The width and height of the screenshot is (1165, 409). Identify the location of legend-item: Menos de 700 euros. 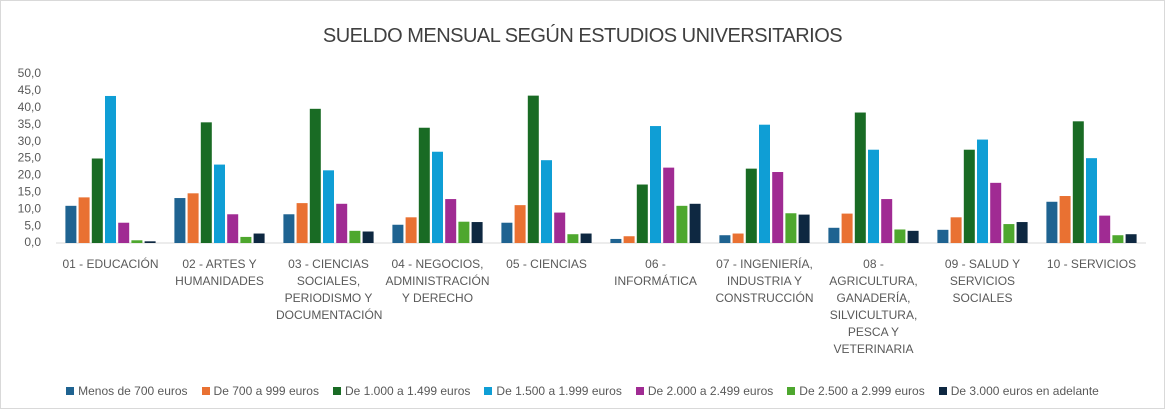
(127, 391).